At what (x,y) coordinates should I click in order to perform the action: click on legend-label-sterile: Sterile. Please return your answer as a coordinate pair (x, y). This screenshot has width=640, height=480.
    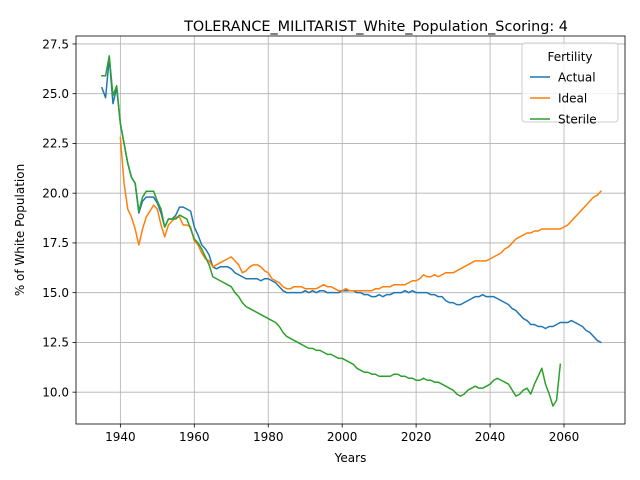
    Looking at the image, I should click on (577, 119).